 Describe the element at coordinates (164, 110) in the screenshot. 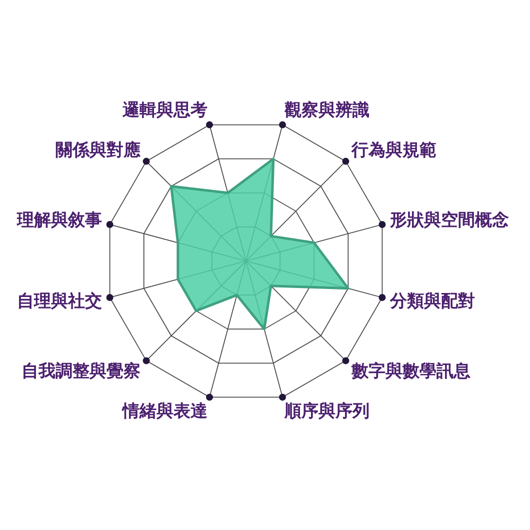

I see `spoke-label: 邏輯與思考` at that location.